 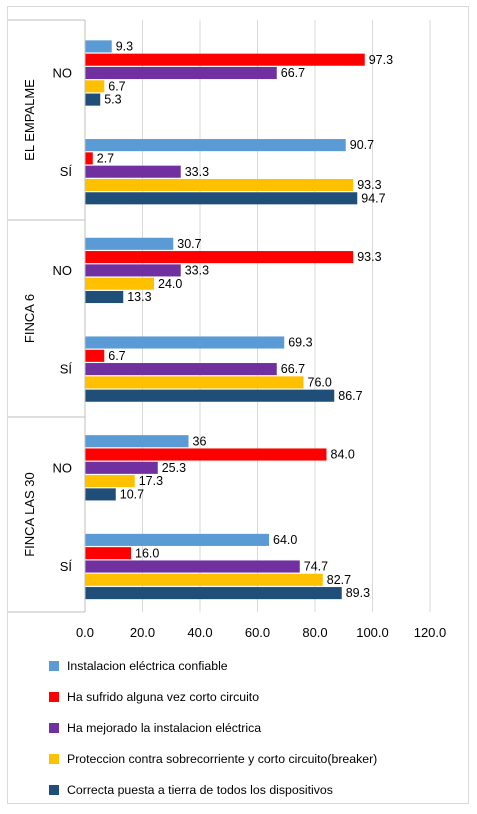 I want to click on data-label: 86.7, so click(x=350, y=396).